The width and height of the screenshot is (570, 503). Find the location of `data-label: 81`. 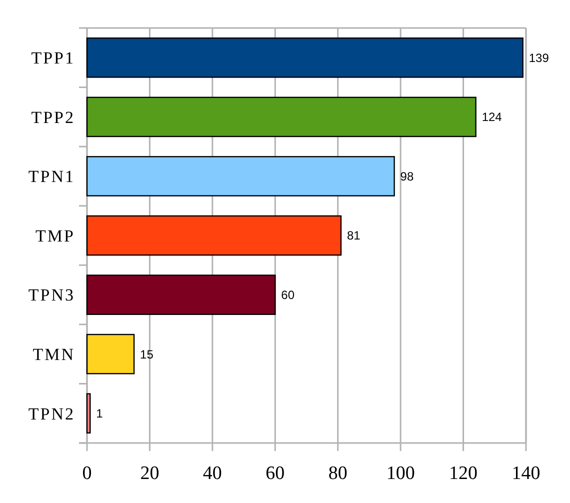

data-label: 81 is located at coordinates (353, 235).